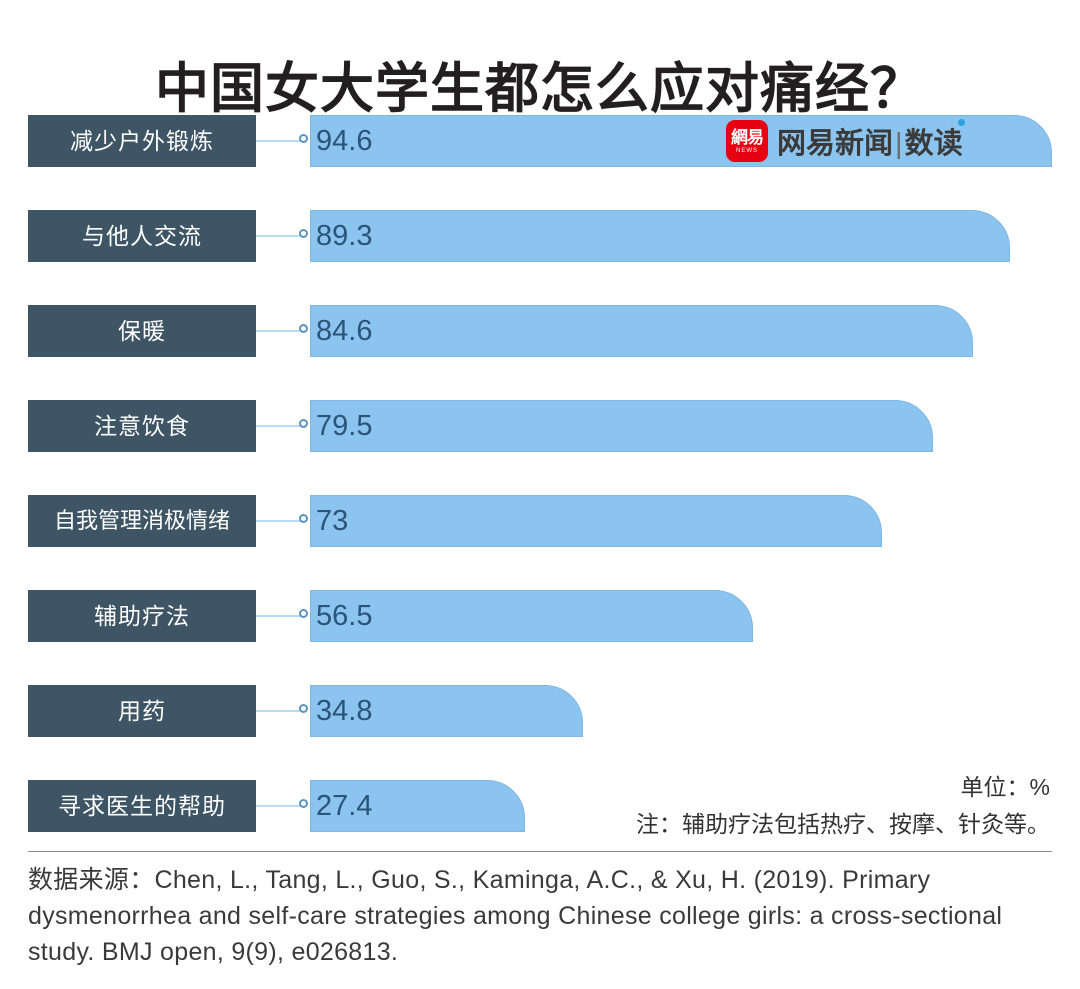 The image size is (1080, 989). Describe the element at coordinates (933, 144) in the screenshot. I see `shudu-label: 数读` at that location.